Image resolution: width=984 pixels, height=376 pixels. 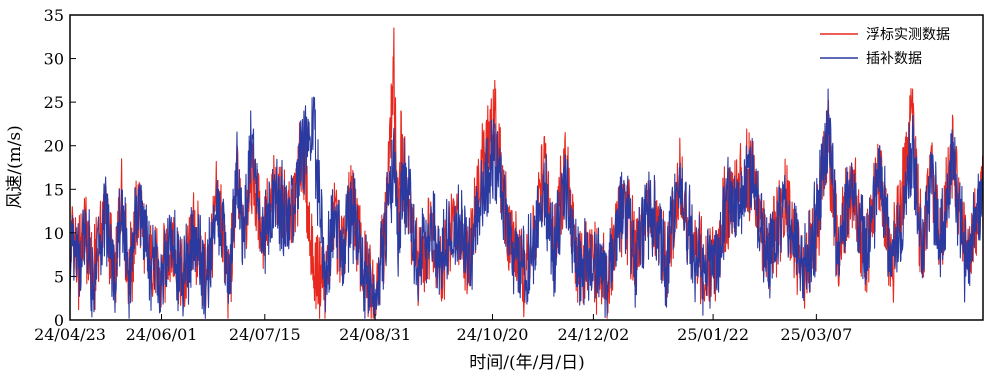 What do you see at coordinates (54, 102) in the screenshot?
I see `y-tick-label: 25` at bounding box center [54, 102].